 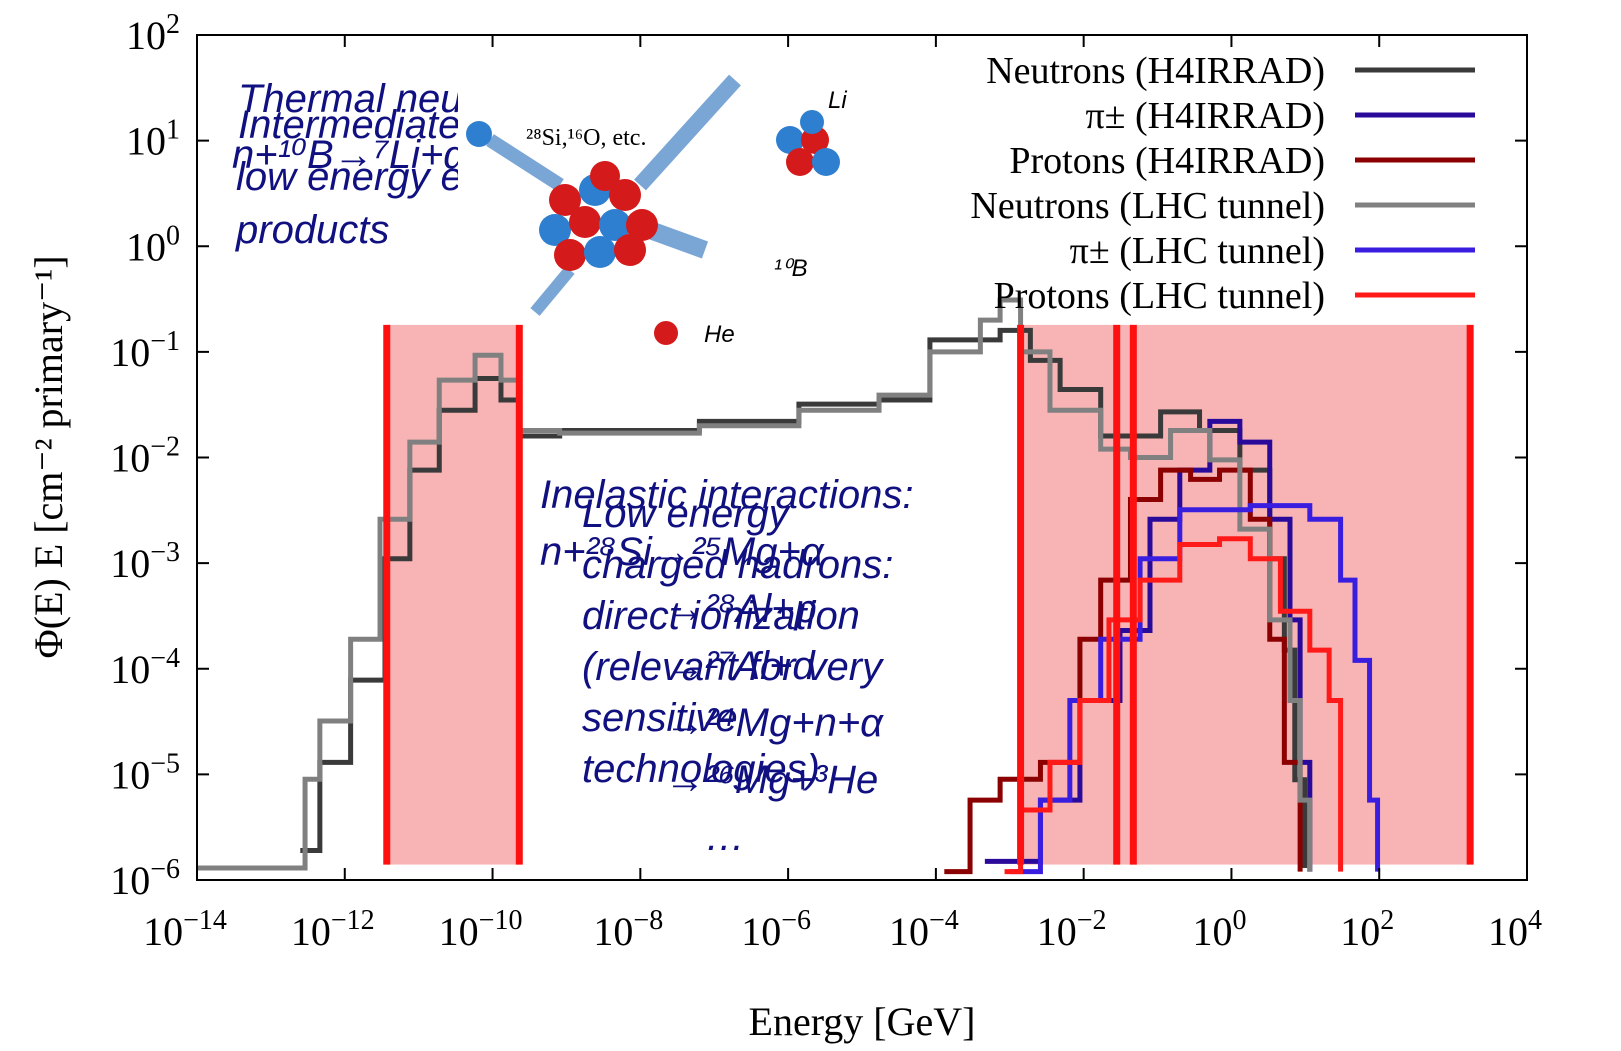 I want to click on nucleus-illustration: ²⁸Si,¹⁶O, etc. Li ¹⁰B He, so click(x=663, y=204).